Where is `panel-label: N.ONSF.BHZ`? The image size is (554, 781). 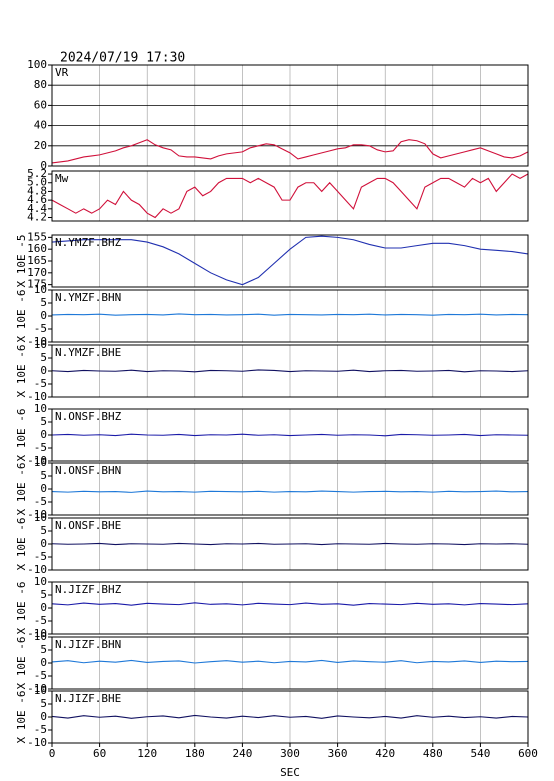 panel-label: N.ONSF.BHZ is located at coordinates (88, 416).